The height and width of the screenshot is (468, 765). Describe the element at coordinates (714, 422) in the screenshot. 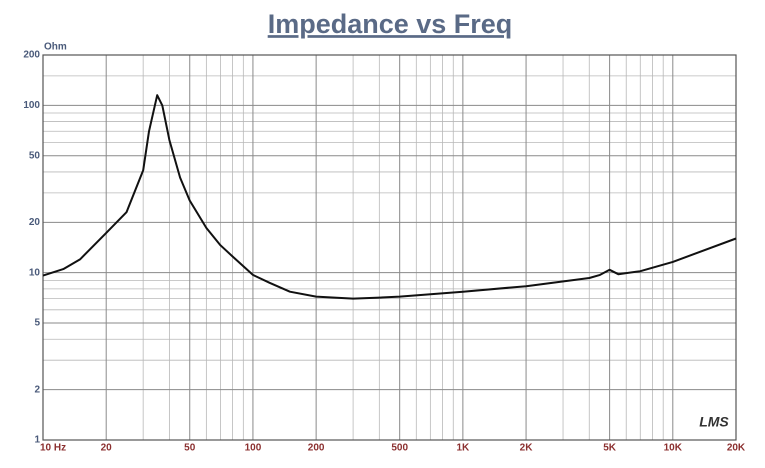

I see `watermark: LMS` at that location.